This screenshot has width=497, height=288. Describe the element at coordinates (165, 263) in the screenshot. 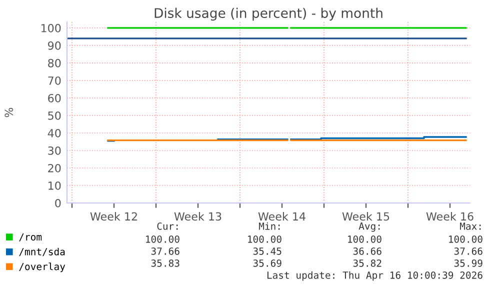

I see `text: 35.83` at that location.